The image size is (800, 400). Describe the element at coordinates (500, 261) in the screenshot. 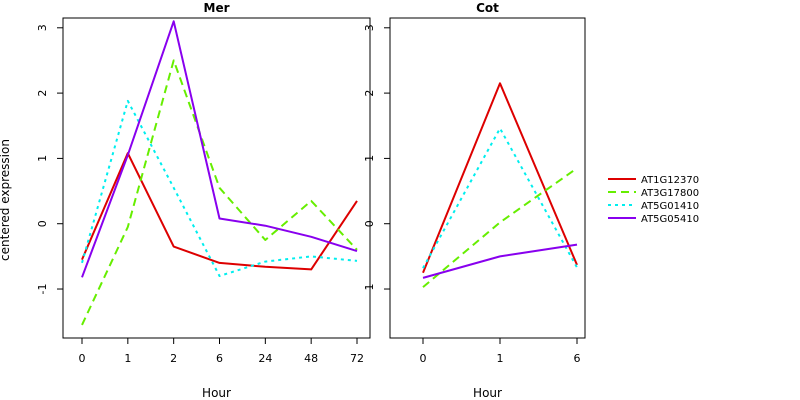

I see `series-line-at5g05410` at that location.